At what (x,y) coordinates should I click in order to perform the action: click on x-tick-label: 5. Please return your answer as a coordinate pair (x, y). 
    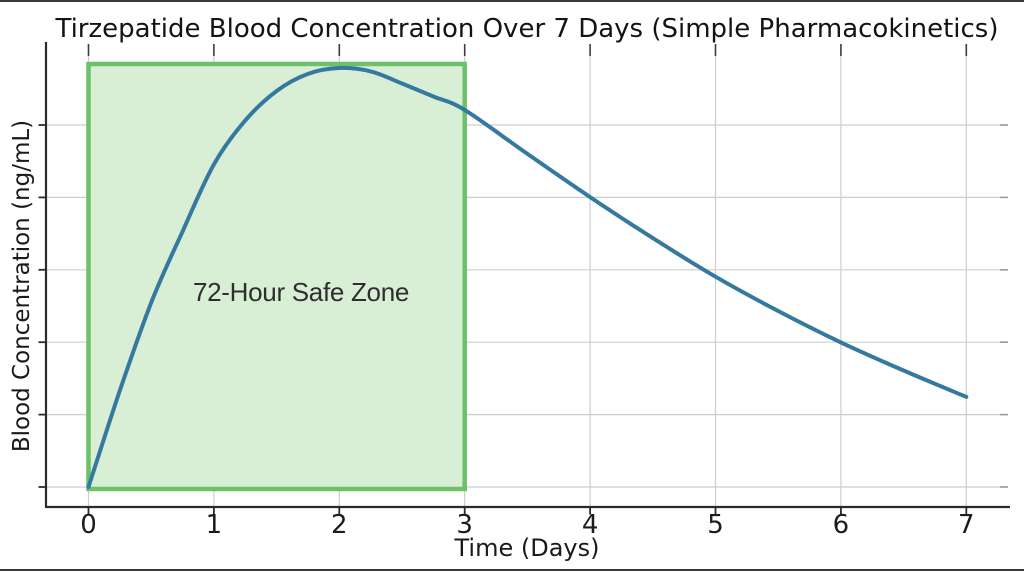
    Looking at the image, I should click on (715, 525).